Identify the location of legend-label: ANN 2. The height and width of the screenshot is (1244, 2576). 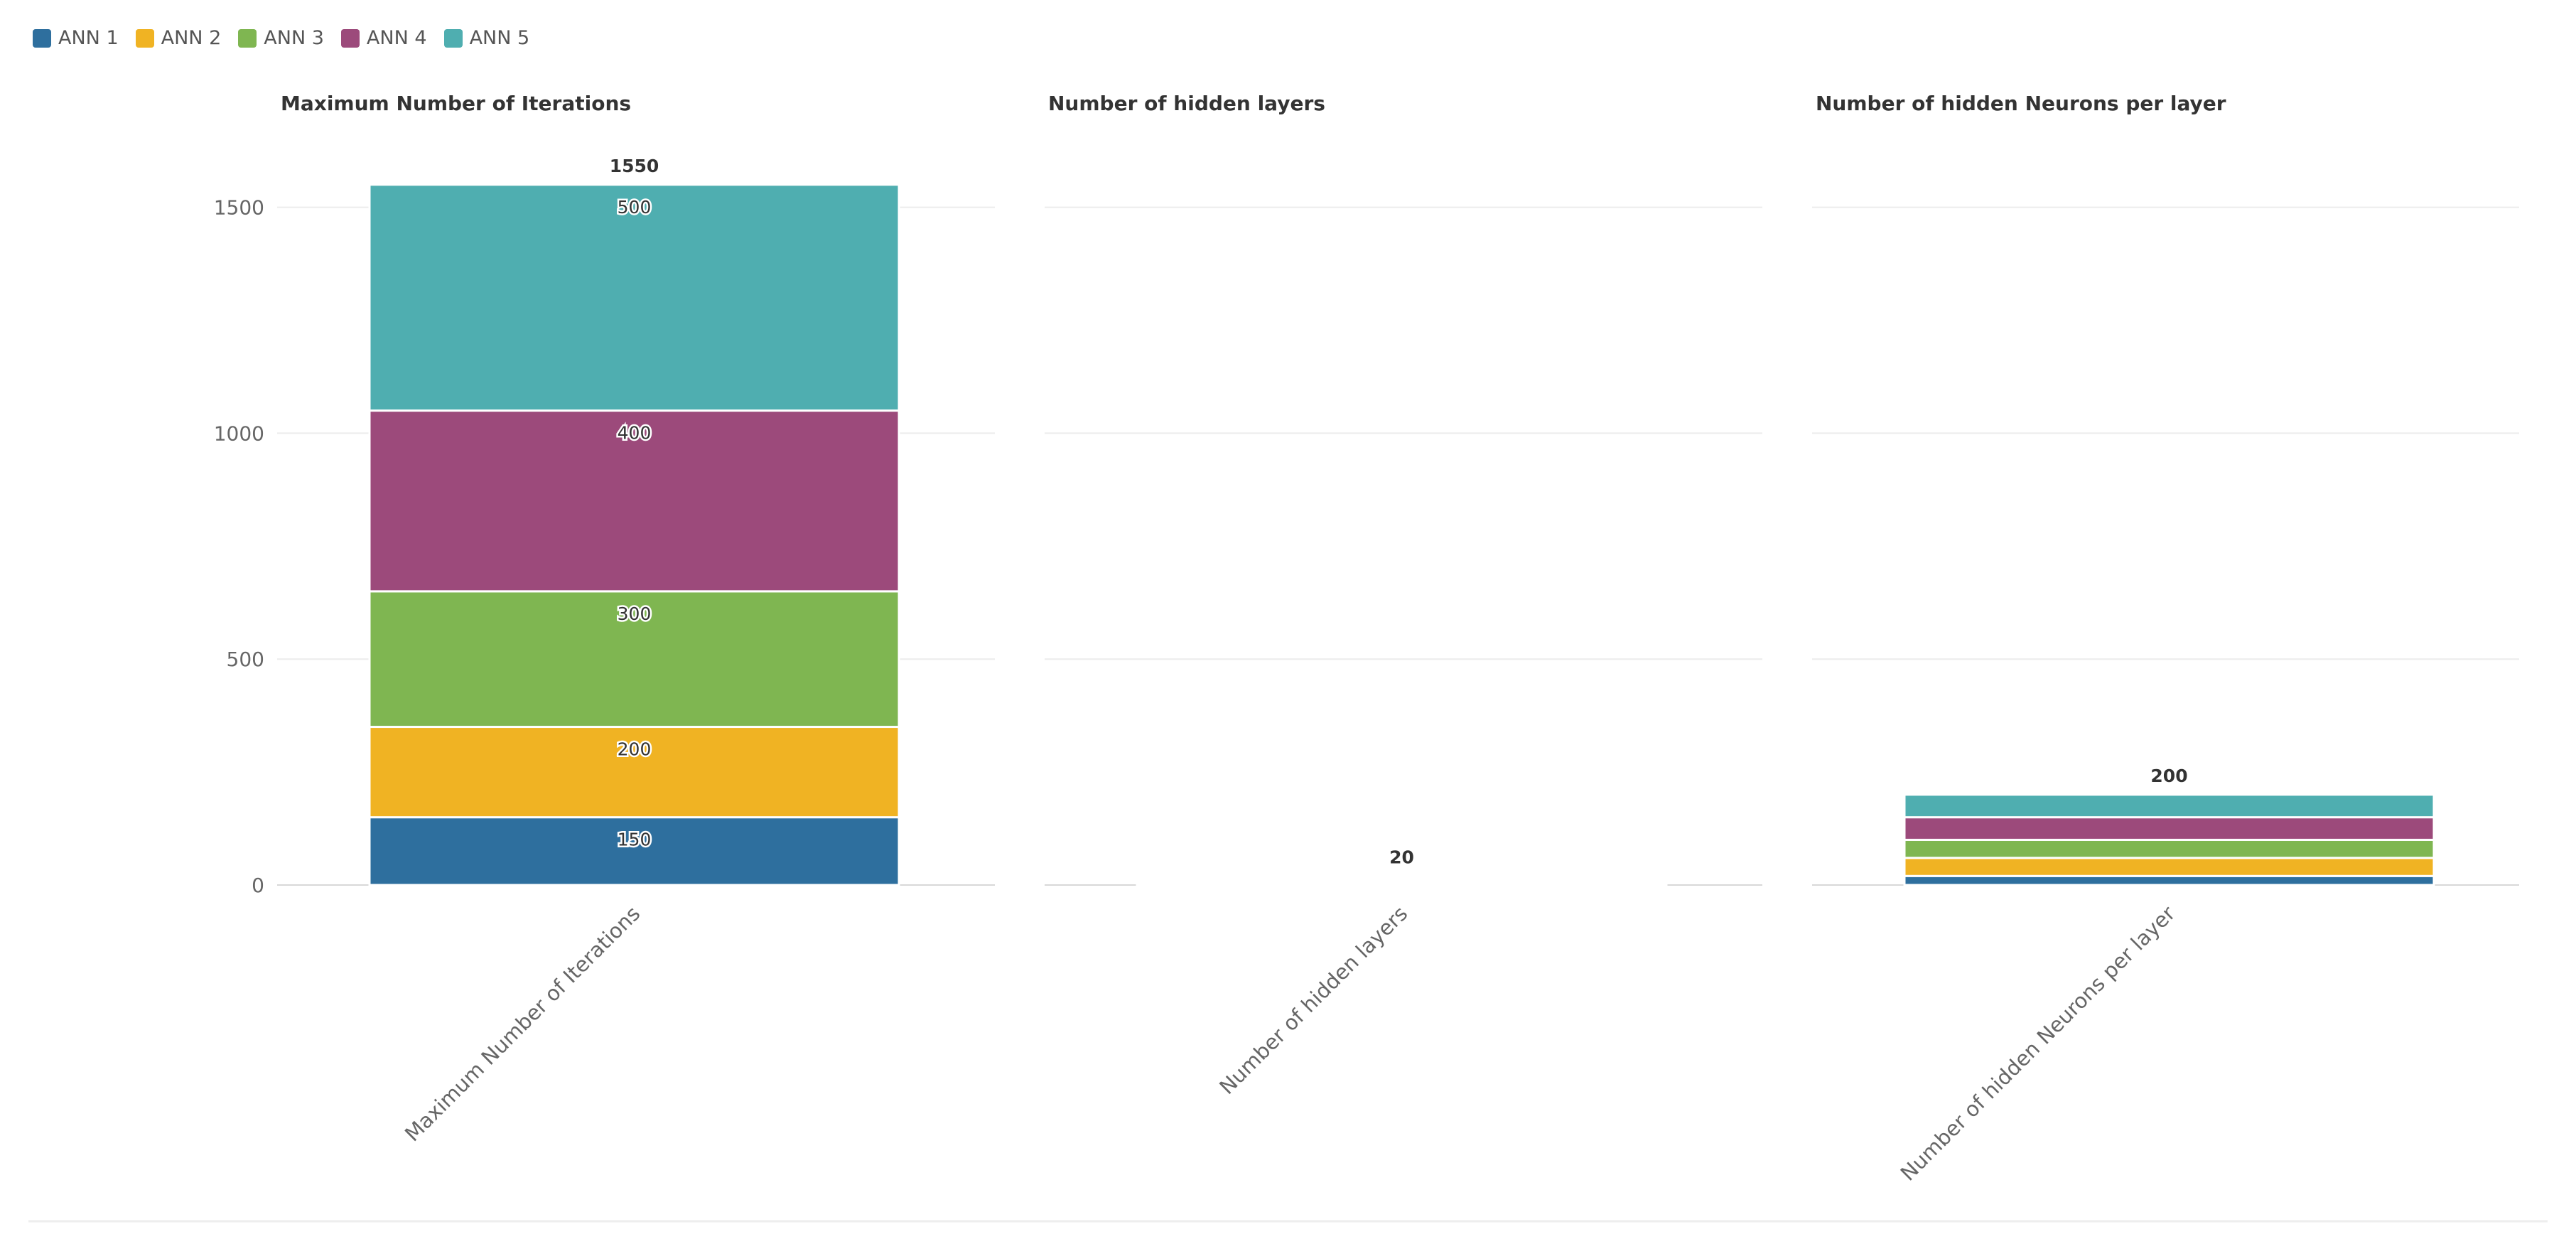
(192, 38).